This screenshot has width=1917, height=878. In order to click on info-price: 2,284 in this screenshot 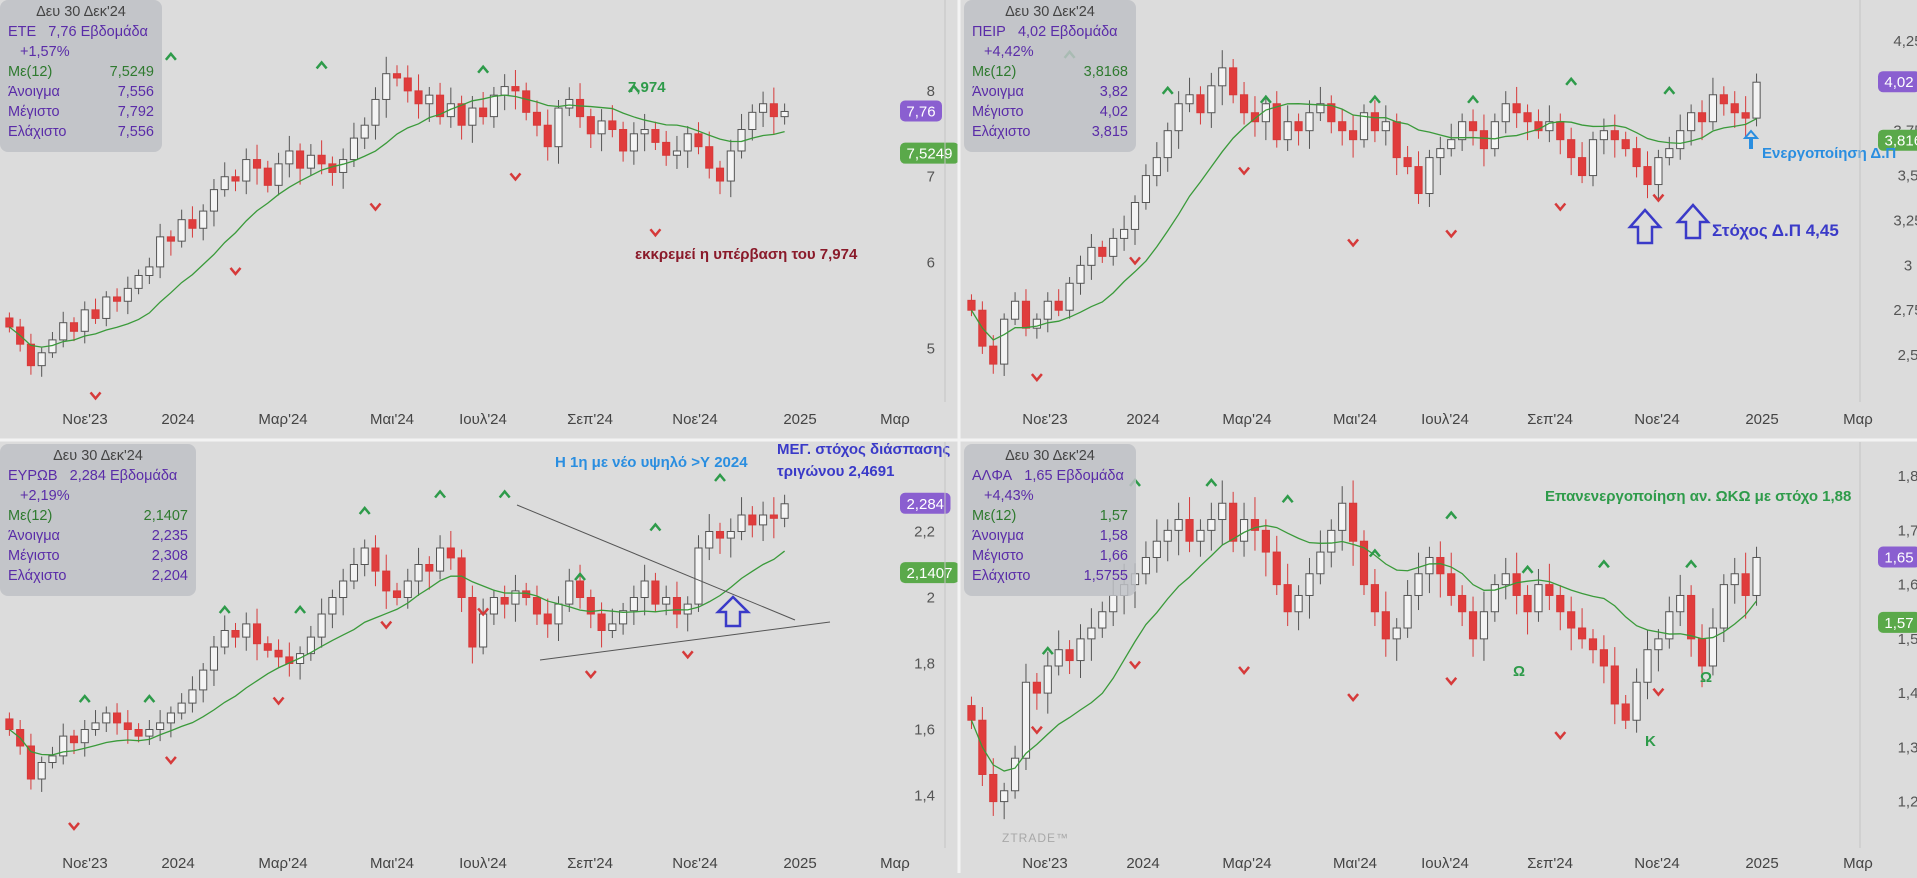, I will do `click(87, 476)`.